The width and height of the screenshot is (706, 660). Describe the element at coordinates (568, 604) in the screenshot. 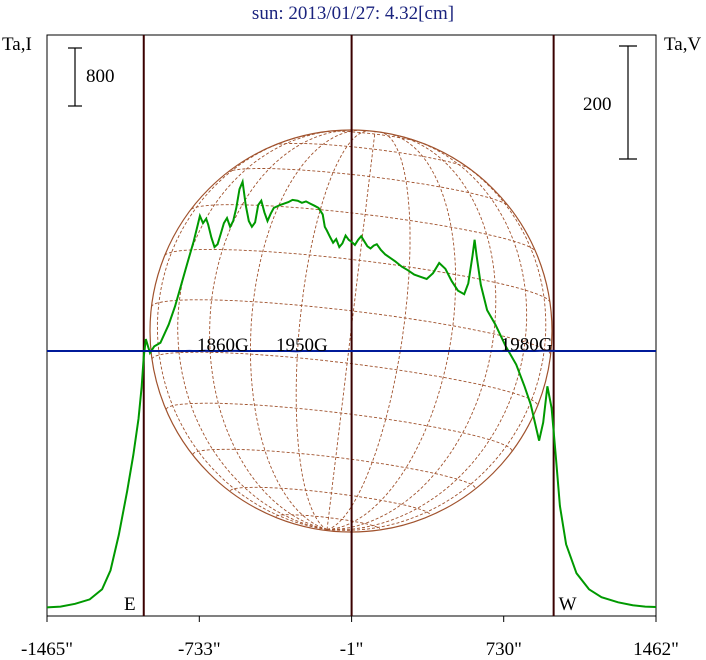

I see `limb-label: W` at that location.